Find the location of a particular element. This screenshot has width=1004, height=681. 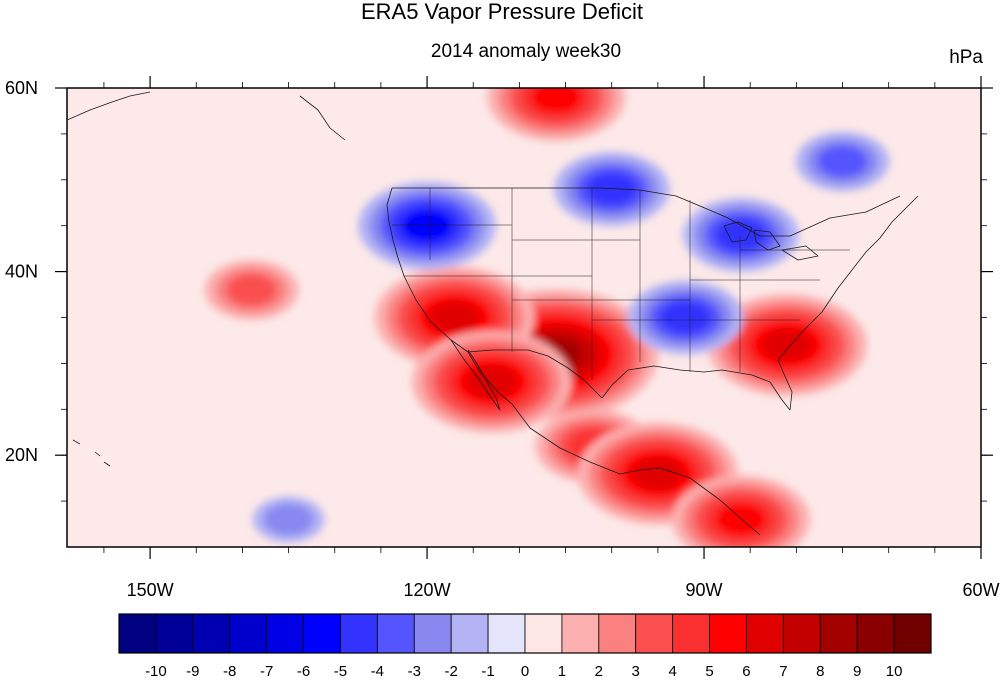

colorbar-label: 2 is located at coordinates (599, 671).